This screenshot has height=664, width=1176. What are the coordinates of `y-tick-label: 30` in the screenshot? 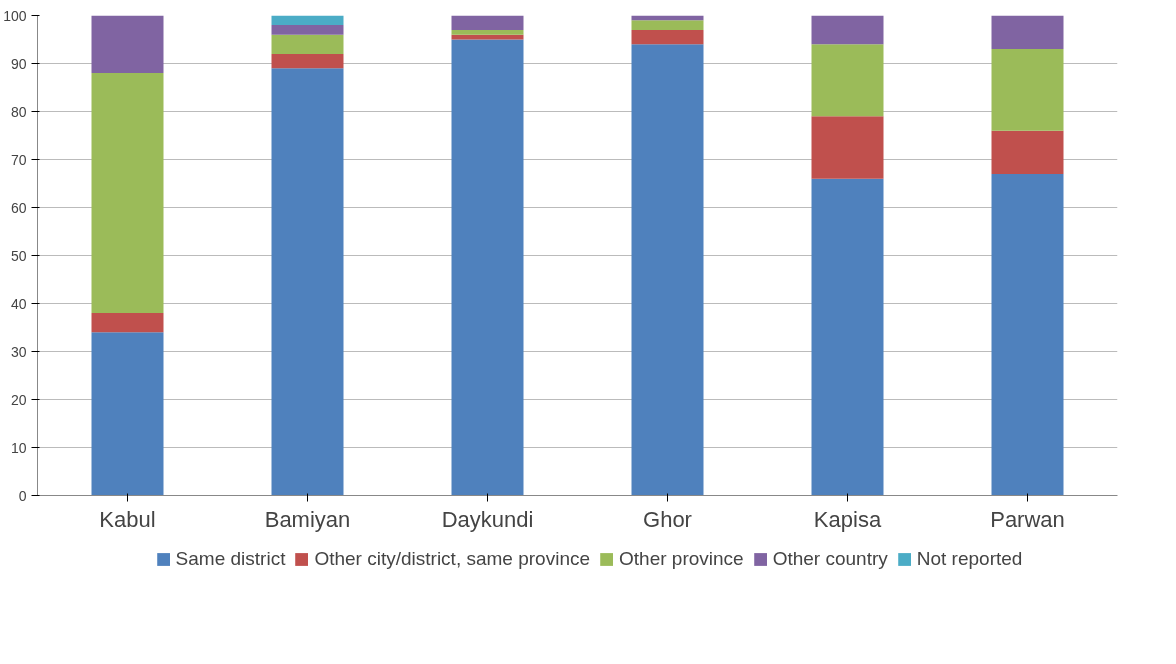 It's located at (18, 351).